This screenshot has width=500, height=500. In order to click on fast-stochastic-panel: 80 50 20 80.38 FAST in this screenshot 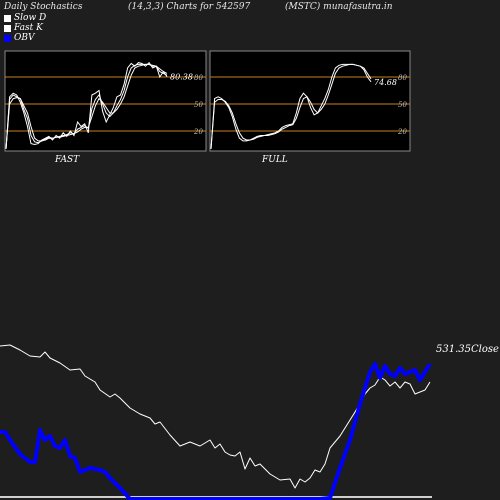, I will do `click(105, 107)`.